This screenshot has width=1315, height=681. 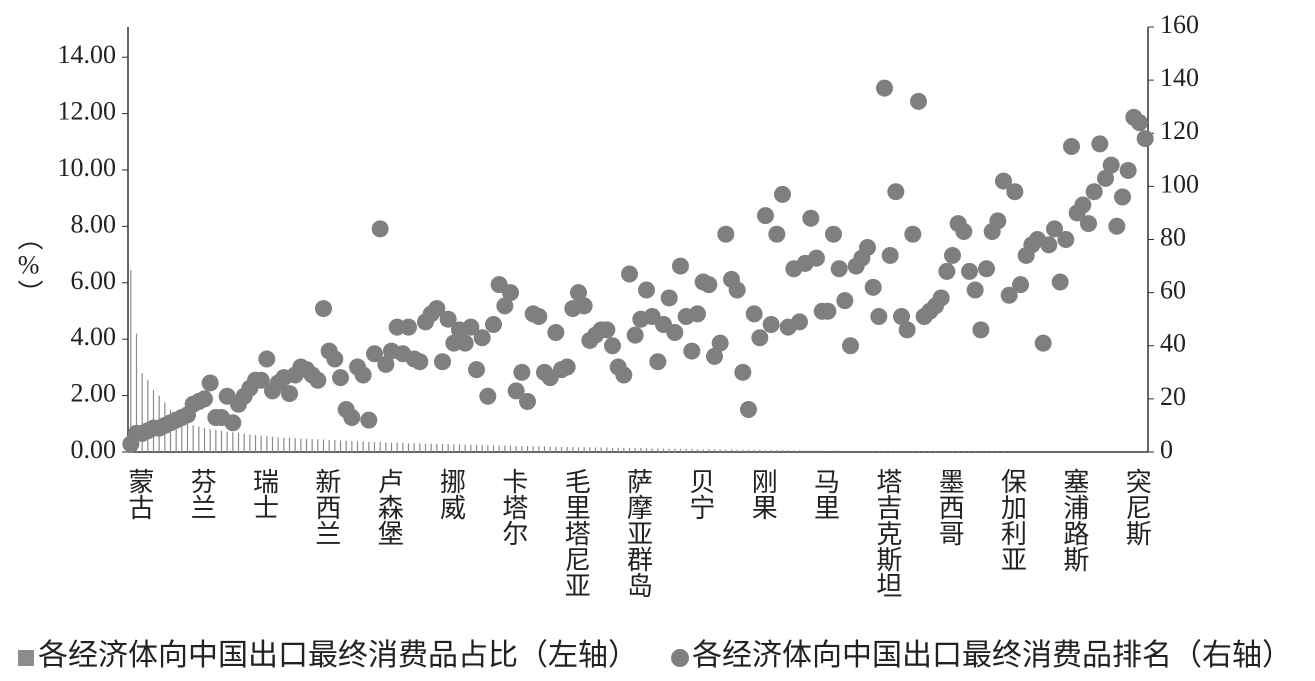 What do you see at coordinates (28, 265) in the screenshot?
I see `y-axis-label: （%）` at bounding box center [28, 265].